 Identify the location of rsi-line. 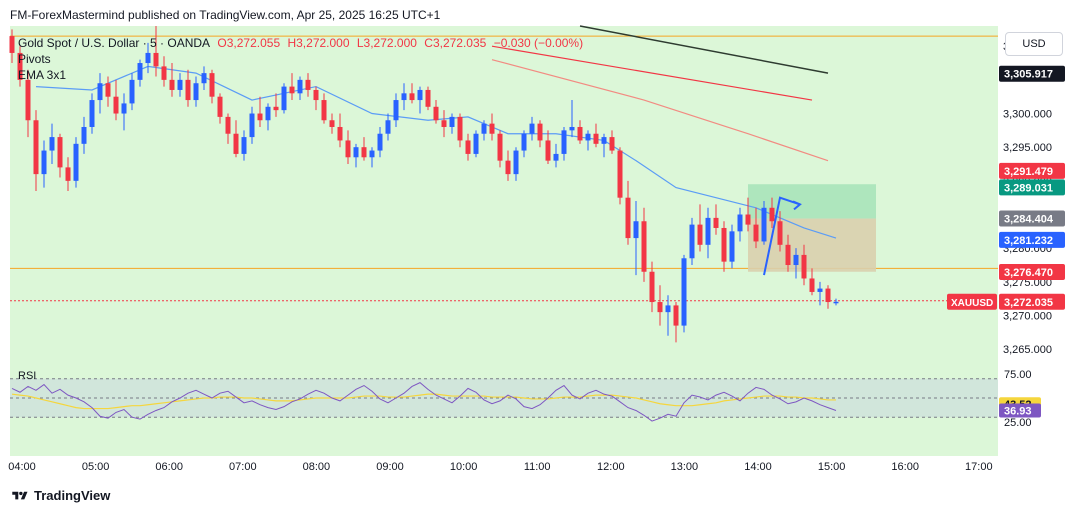
(424, 402).